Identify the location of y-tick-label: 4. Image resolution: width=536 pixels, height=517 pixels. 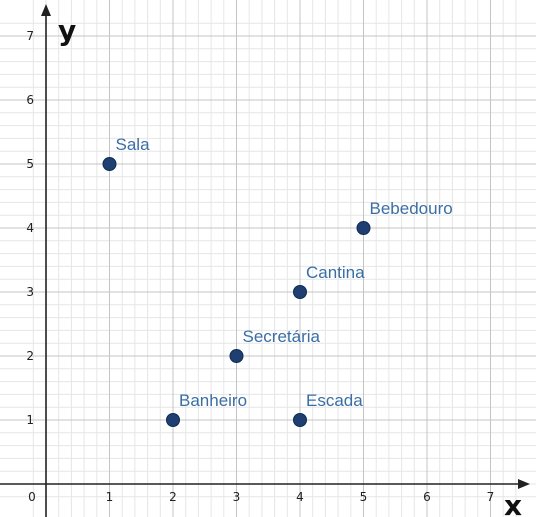
(30, 228).